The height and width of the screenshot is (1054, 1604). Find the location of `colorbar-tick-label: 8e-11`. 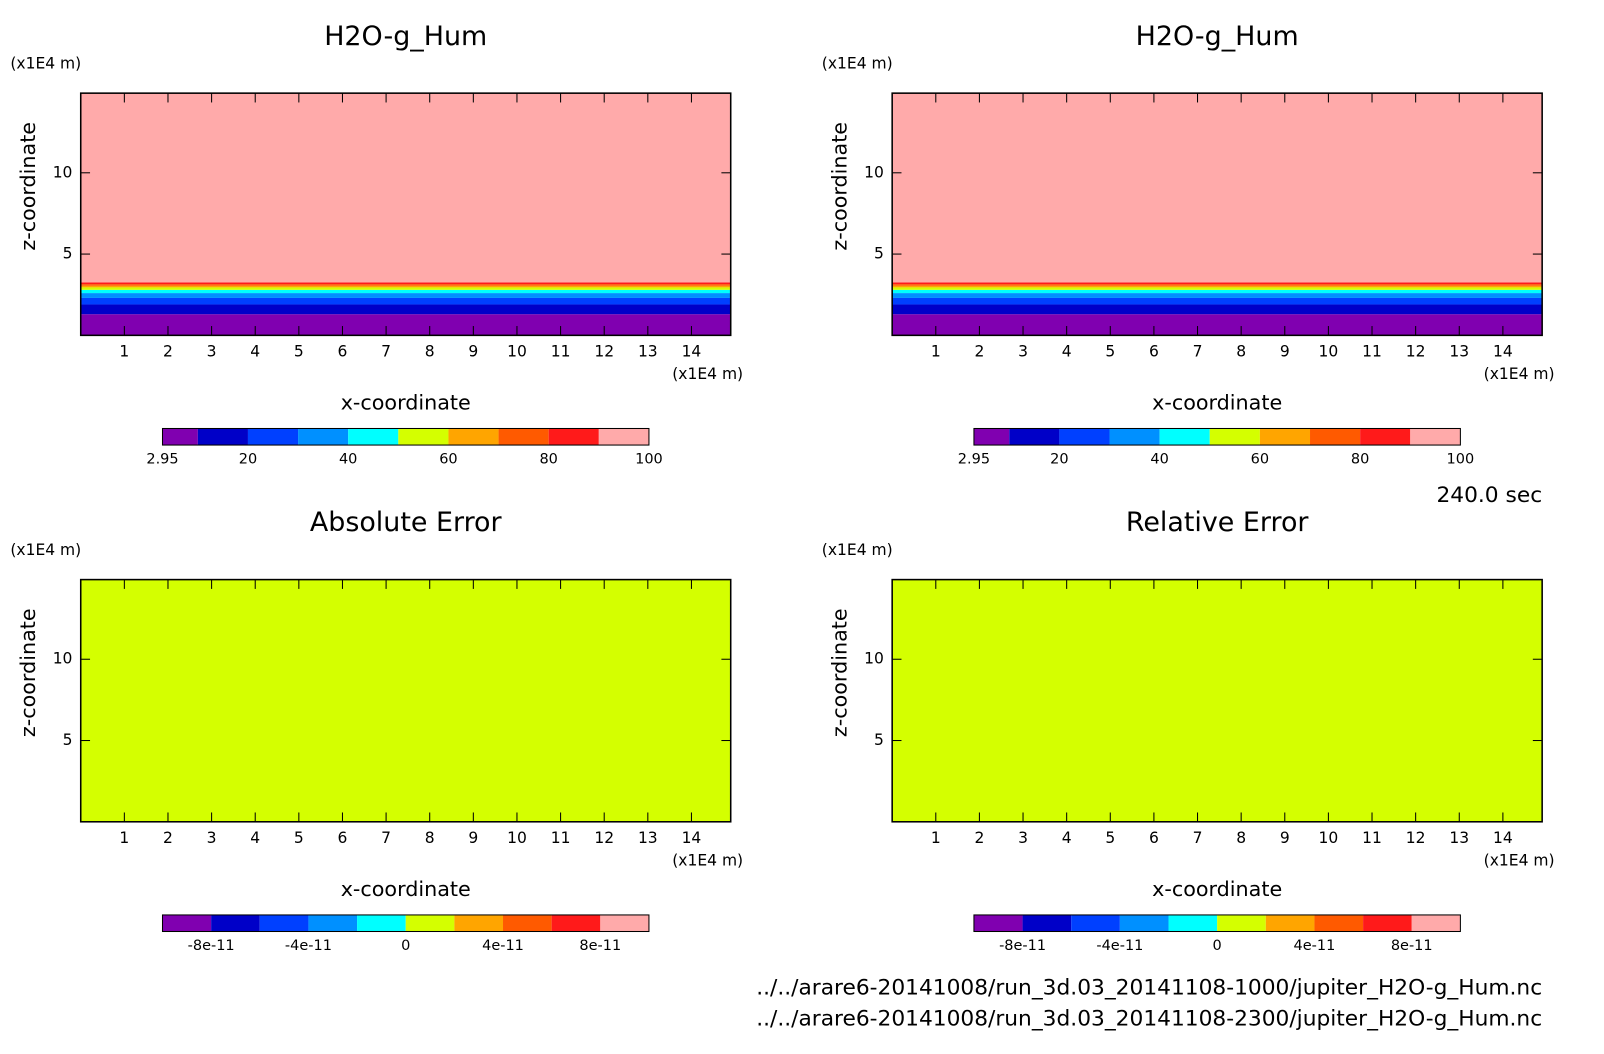

colorbar-tick-label: 8e-11 is located at coordinates (1412, 946).